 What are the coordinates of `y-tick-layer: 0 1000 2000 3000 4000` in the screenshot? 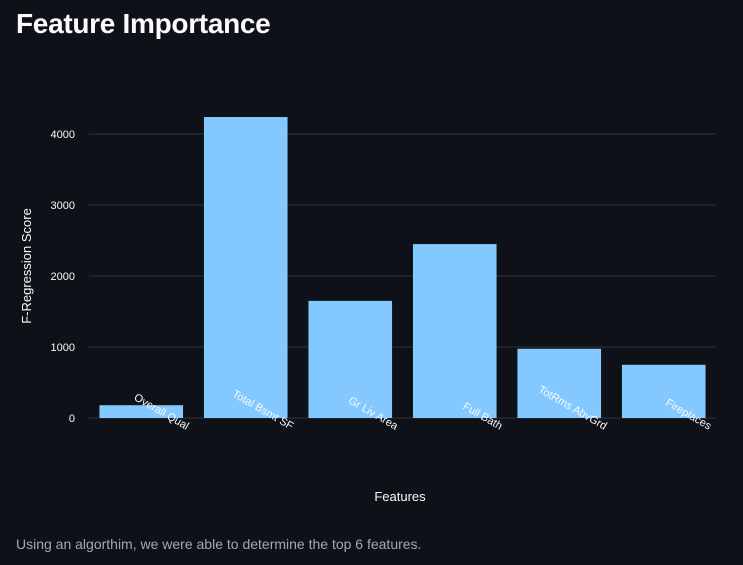 It's located at (63, 277).